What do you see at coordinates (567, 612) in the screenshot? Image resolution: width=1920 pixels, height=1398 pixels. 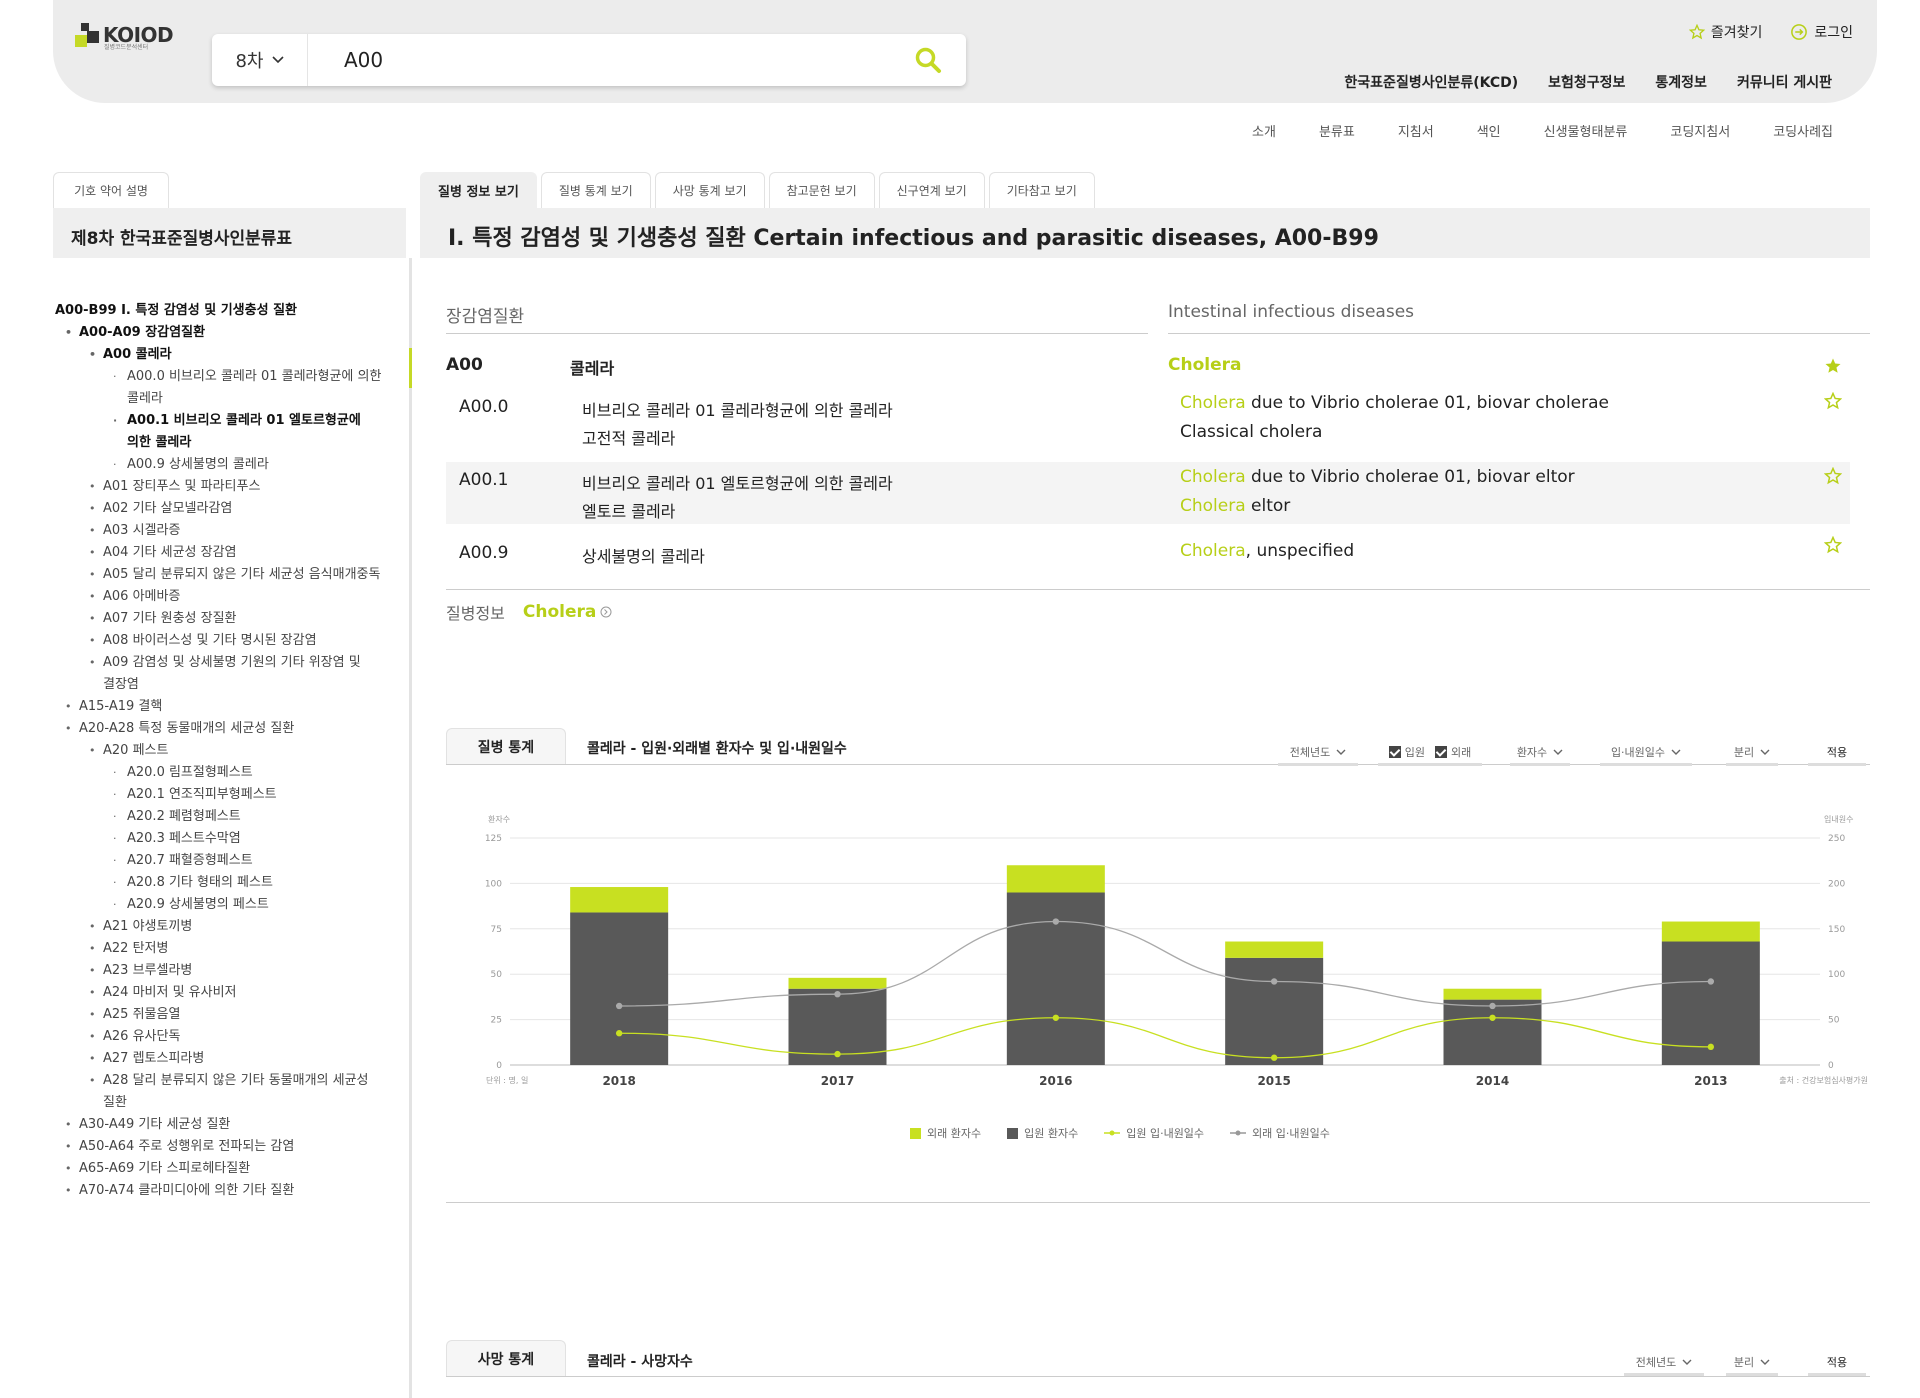 I see `disease-info-link: Cholera` at bounding box center [567, 612].